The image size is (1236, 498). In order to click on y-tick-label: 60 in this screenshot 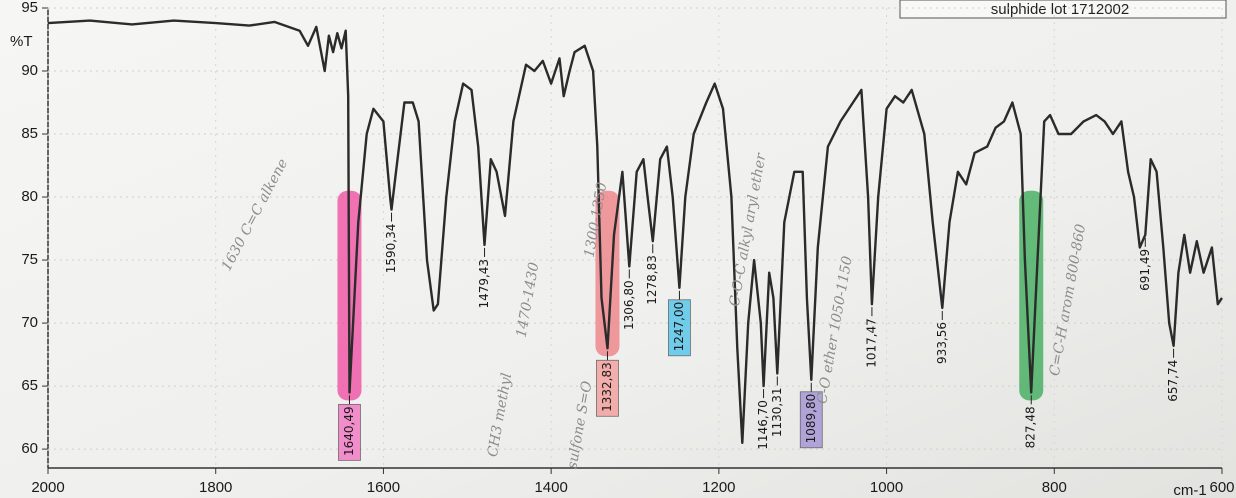, I will do `click(29, 448)`.